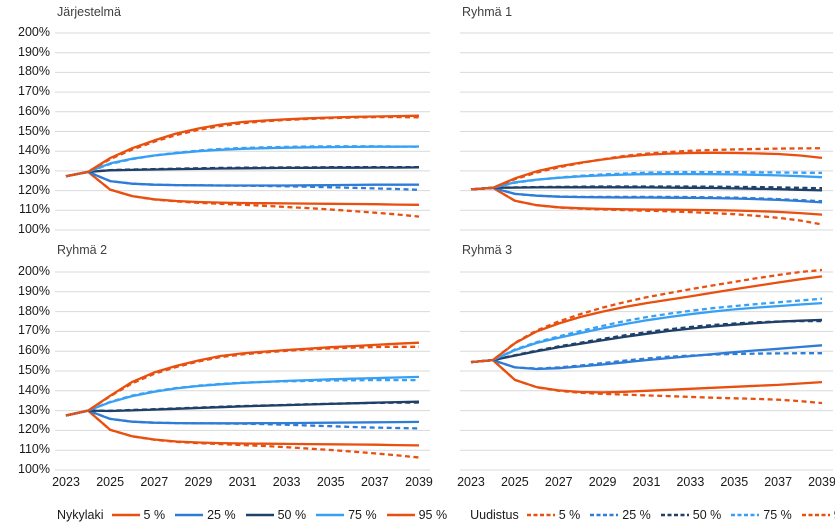 The height and width of the screenshot is (532, 835). What do you see at coordinates (34, 229) in the screenshot?
I see `y-axis-tick-label: 100%` at bounding box center [34, 229].